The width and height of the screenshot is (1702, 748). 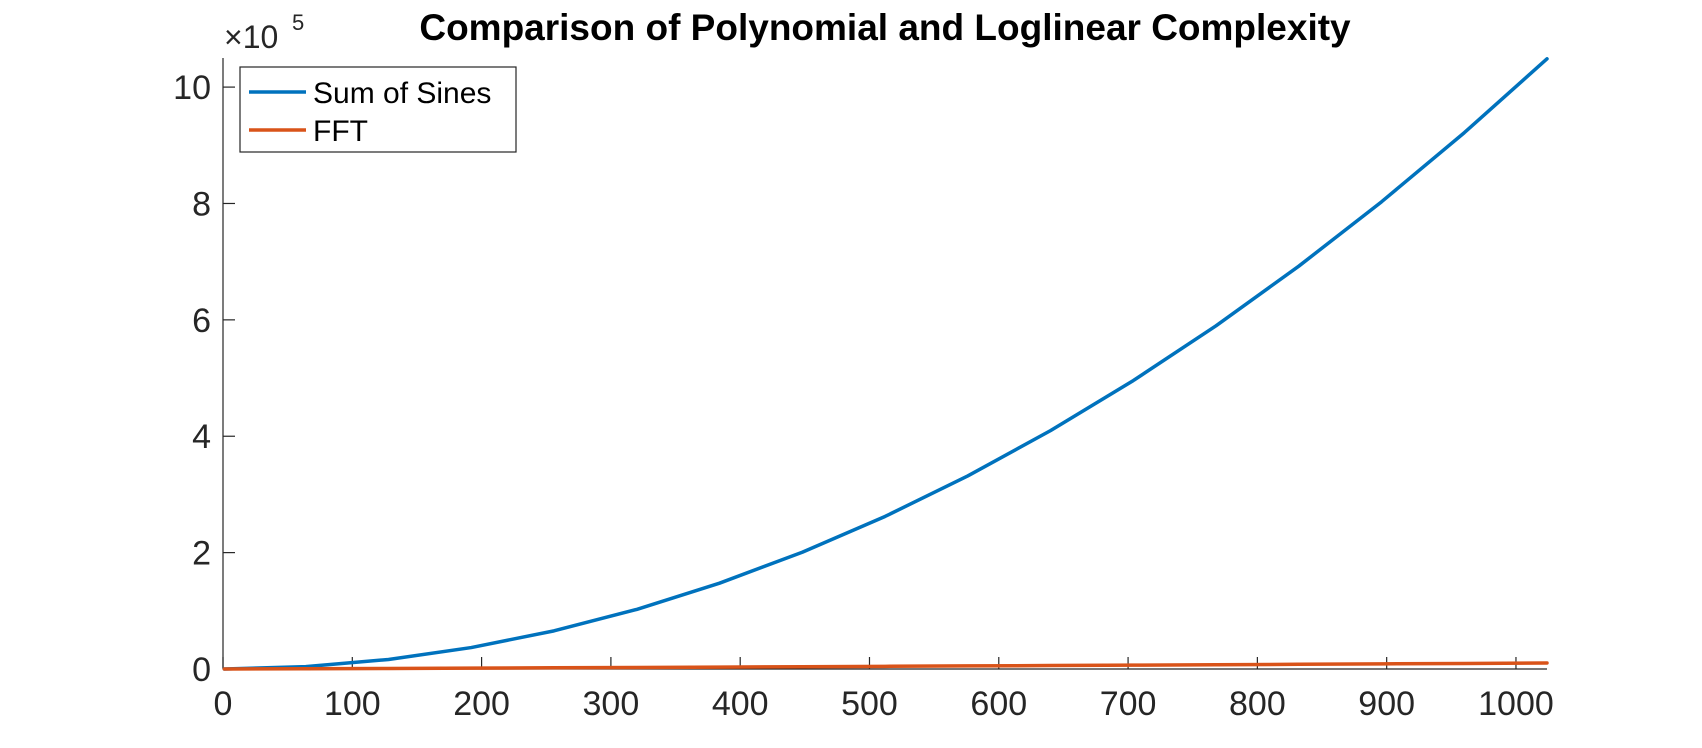 I want to click on x-tick-label: 500, so click(x=869, y=704).